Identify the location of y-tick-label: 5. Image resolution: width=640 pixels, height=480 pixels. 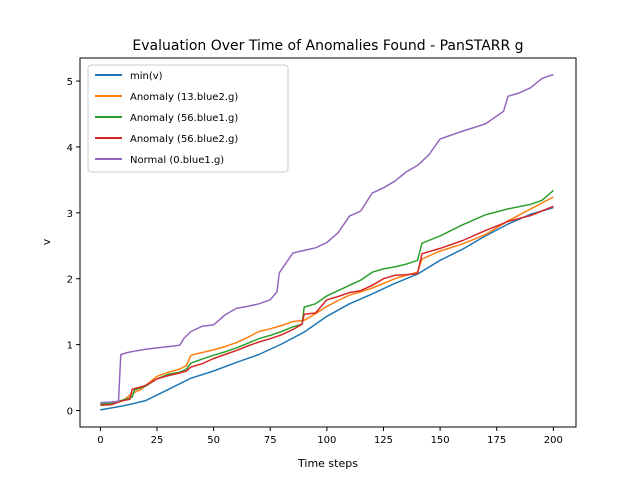
(70, 82).